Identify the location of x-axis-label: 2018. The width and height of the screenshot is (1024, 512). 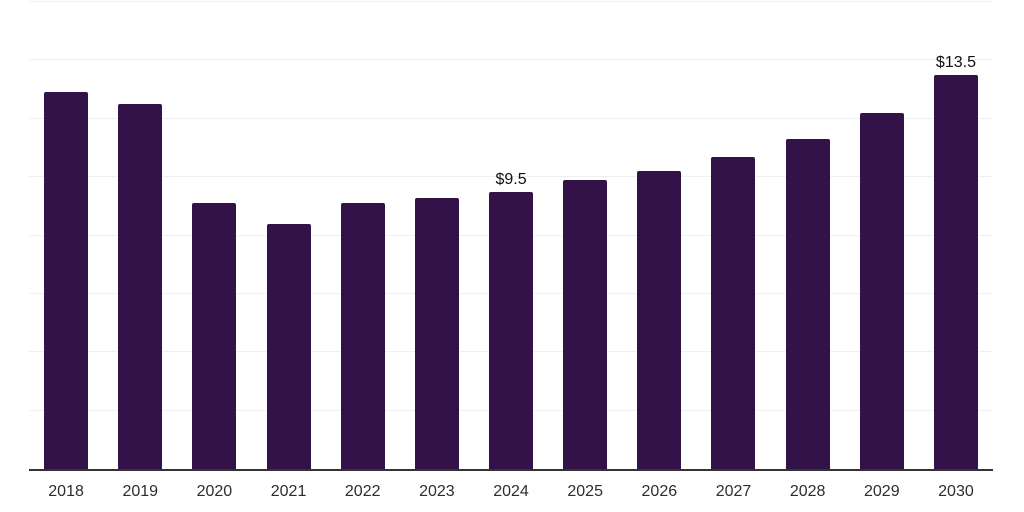
(66, 491).